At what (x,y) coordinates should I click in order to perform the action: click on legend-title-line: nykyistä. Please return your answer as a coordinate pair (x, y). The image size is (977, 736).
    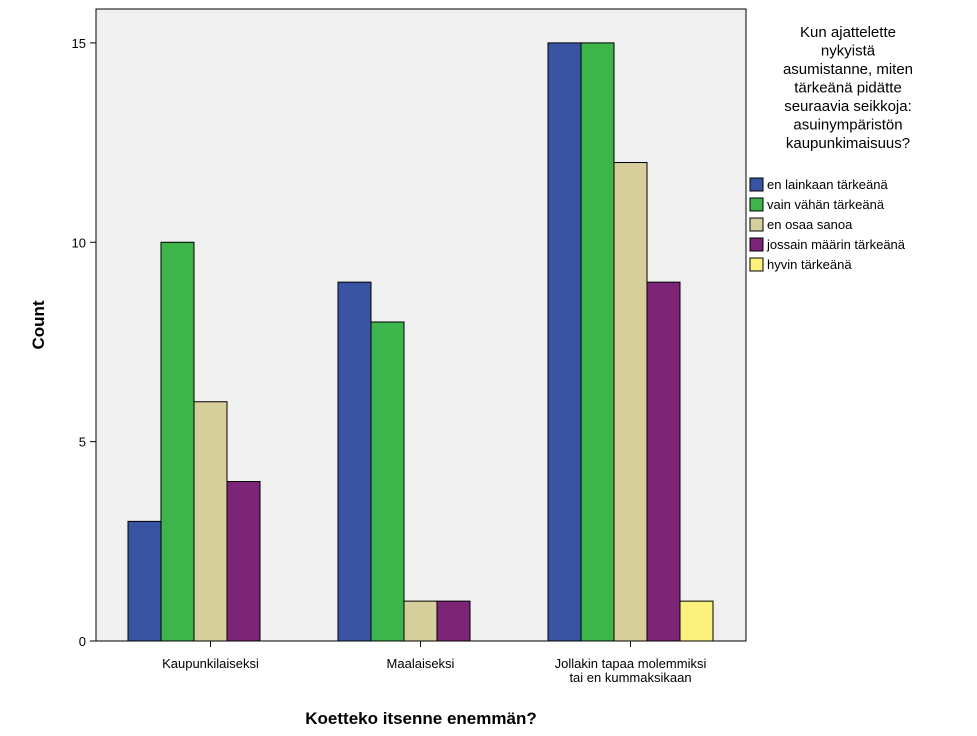
    Looking at the image, I should click on (848, 51).